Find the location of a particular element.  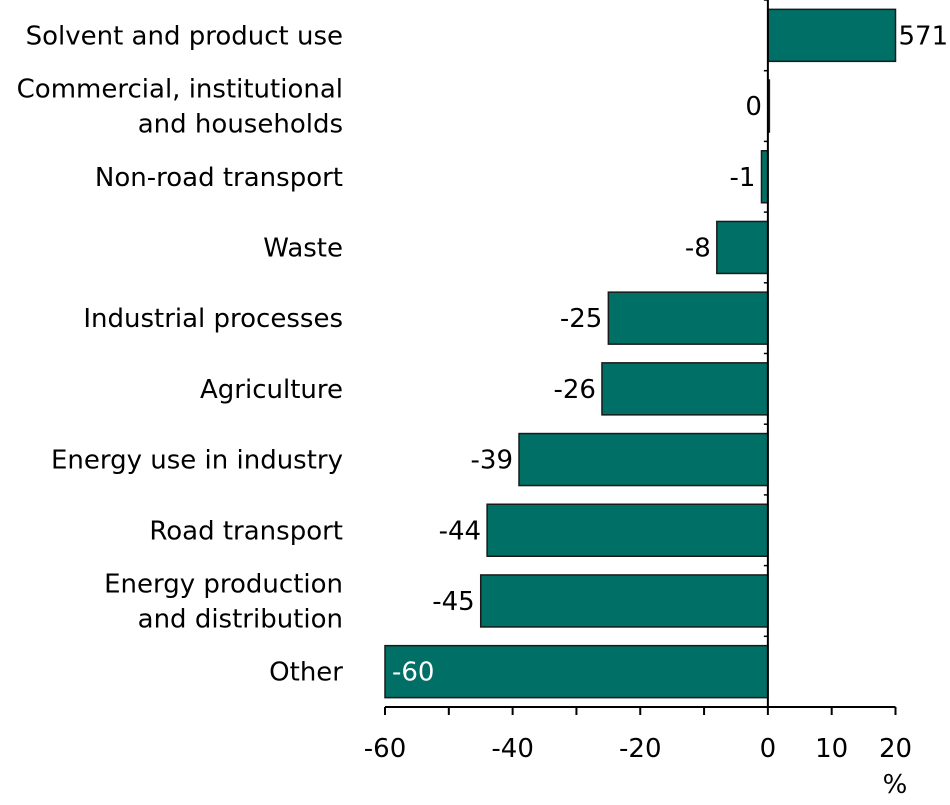

x-tick-label: -40 is located at coordinates (512, 749).